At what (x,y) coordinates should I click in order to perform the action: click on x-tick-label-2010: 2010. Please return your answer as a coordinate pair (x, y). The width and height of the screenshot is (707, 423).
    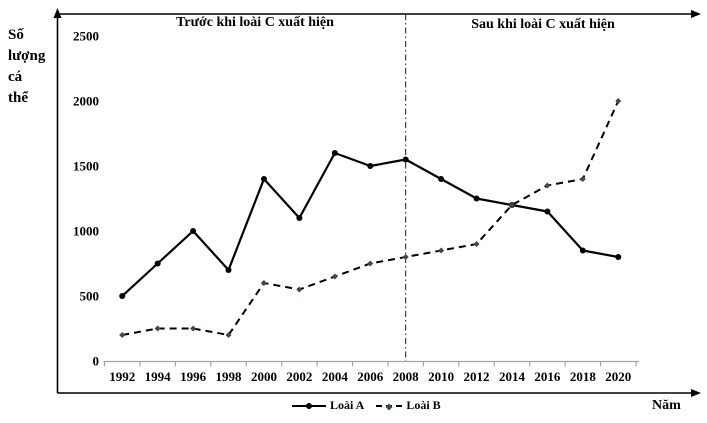
    Looking at the image, I should click on (441, 376).